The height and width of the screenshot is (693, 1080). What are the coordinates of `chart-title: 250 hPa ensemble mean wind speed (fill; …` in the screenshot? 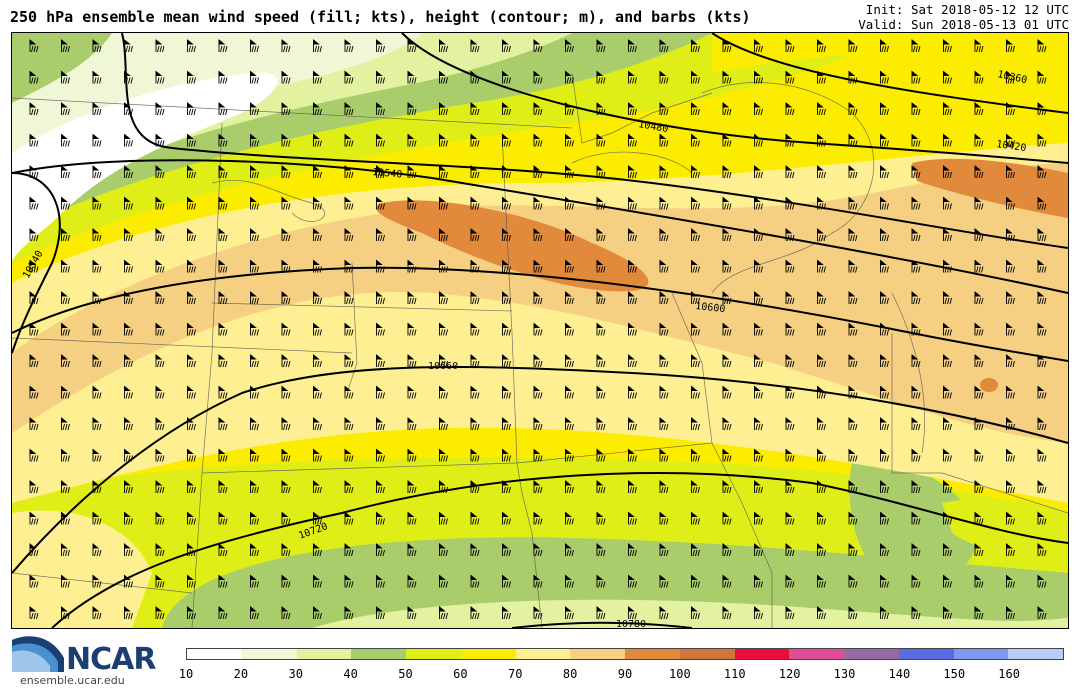 It's located at (380, 17).